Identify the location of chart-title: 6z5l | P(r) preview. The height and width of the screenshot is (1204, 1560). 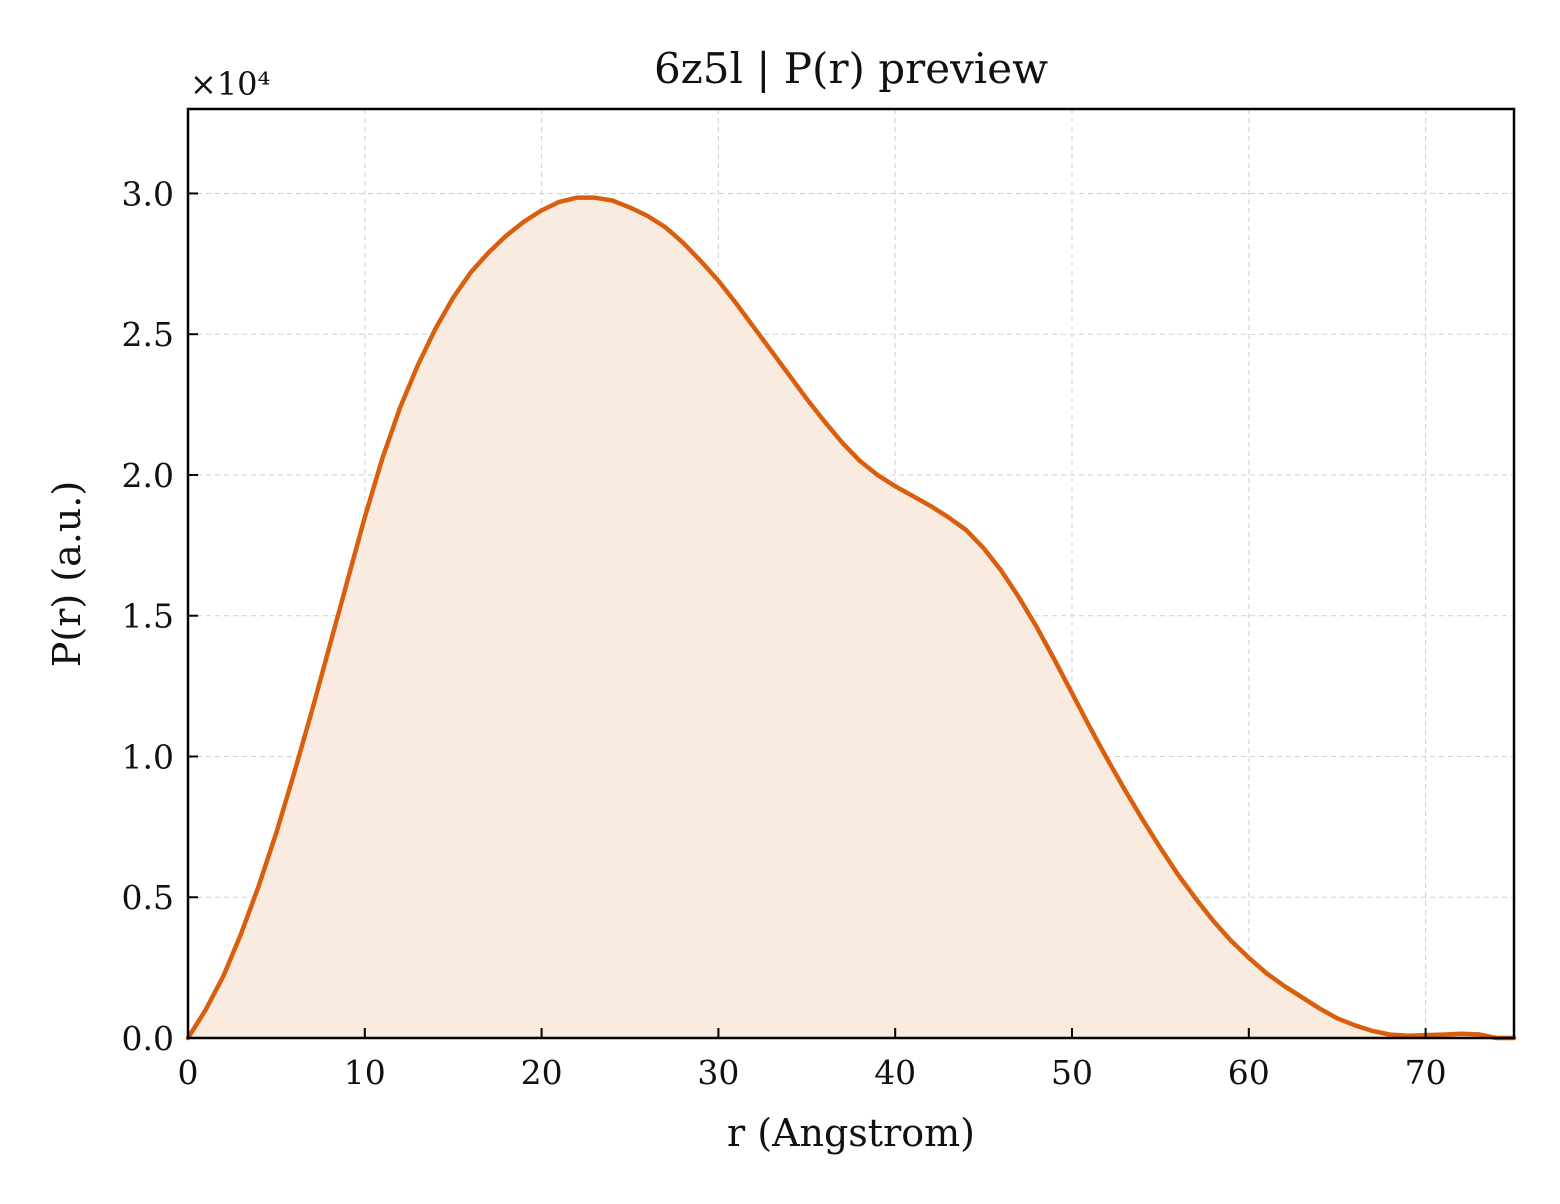
(851, 68).